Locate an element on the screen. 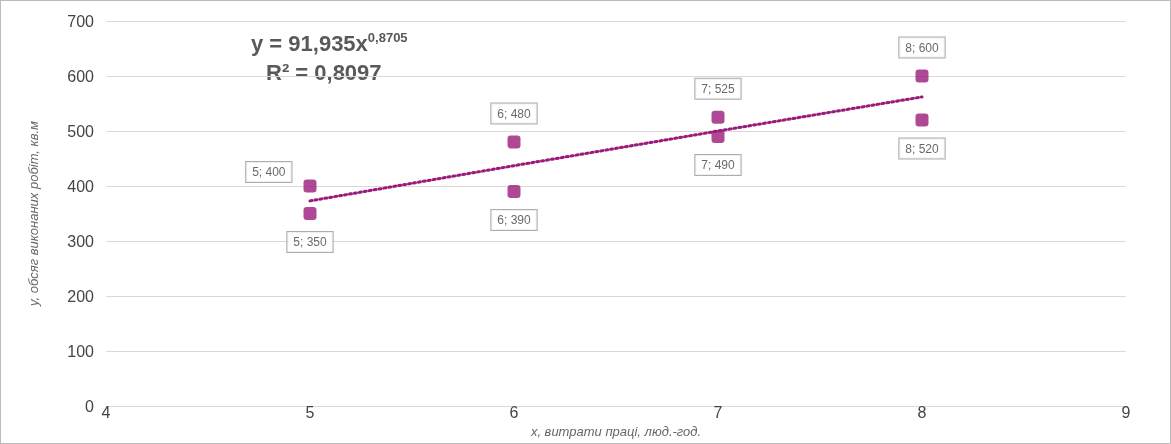  y-tick-label: 300 is located at coordinates (81, 241).